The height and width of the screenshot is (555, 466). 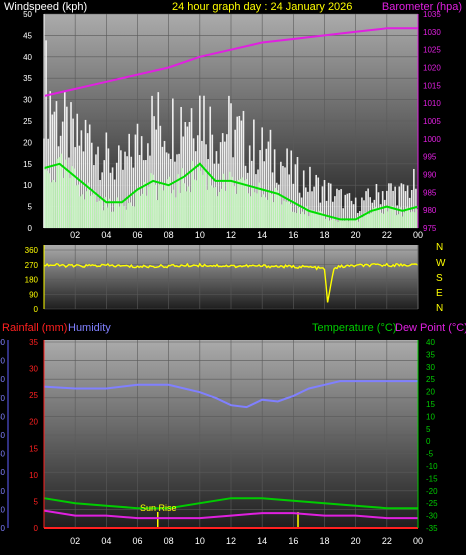 What do you see at coordinates (430, 210) in the screenshot?
I see `barometer-tick-label: 980` at bounding box center [430, 210].